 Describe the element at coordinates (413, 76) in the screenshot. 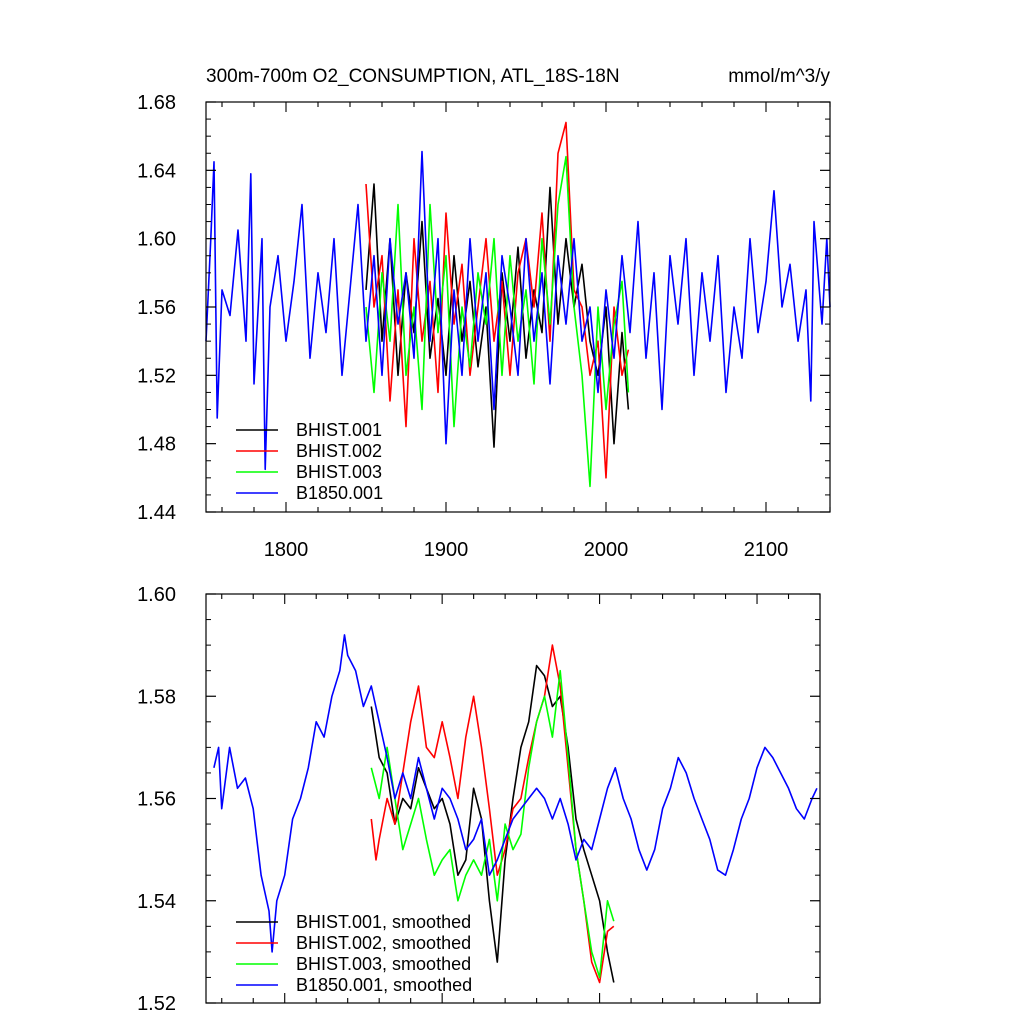

I see `chart-title: 300m-700m O2_CONSUMPTION, ATL_18S-18N` at that location.